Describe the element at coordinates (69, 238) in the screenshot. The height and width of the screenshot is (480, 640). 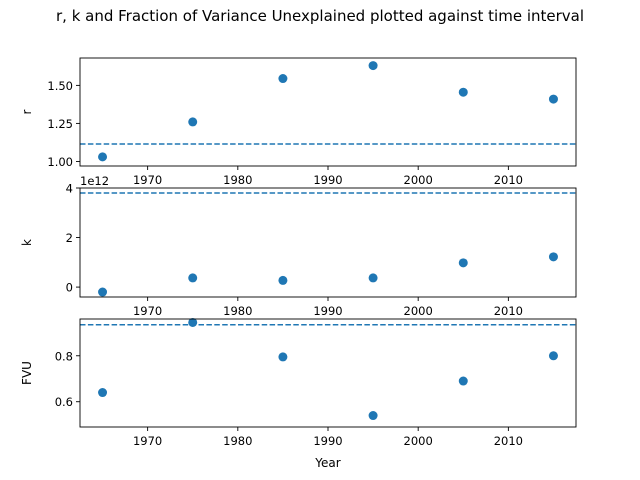
I see `y-tick-label: 2` at that location.